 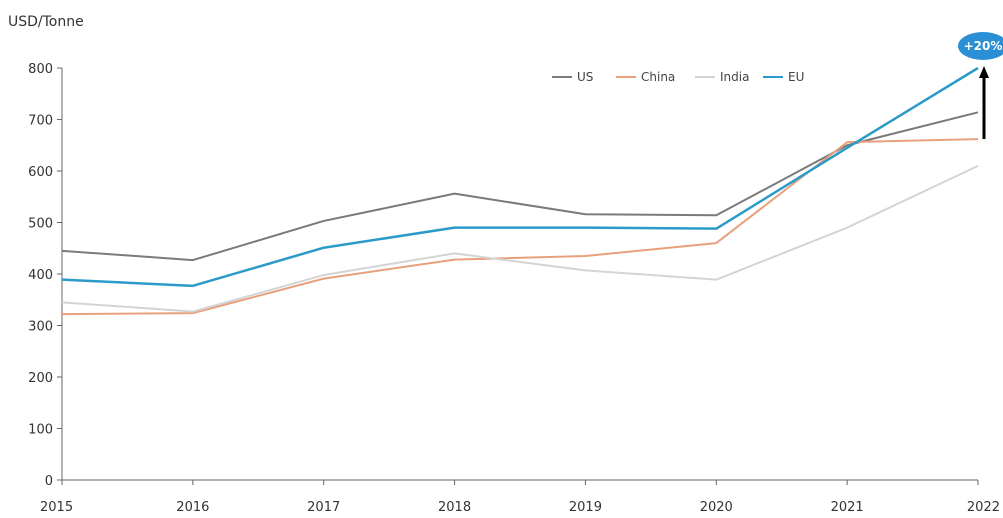 What do you see at coordinates (49, 481) in the screenshot?
I see `y-tick-label: 0` at bounding box center [49, 481].